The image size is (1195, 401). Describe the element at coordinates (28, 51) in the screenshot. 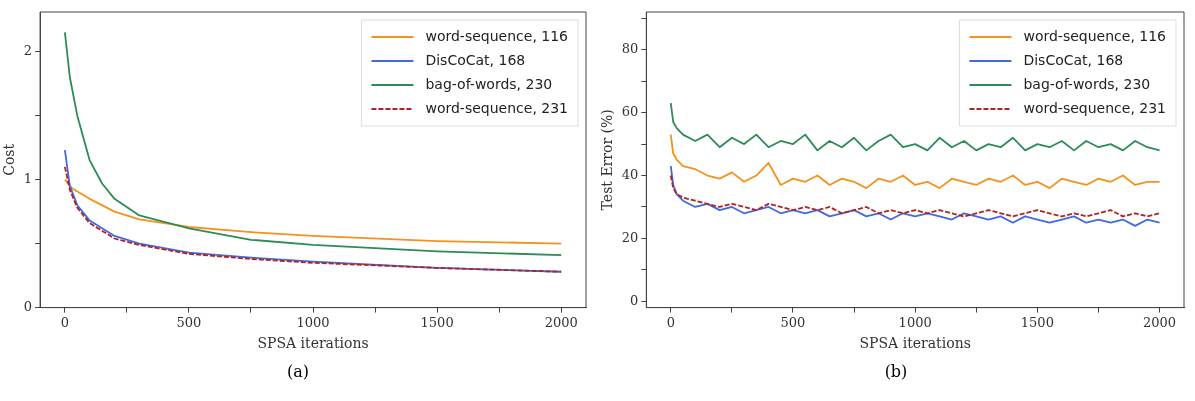

I see `y-tick-label: 2` at that location.